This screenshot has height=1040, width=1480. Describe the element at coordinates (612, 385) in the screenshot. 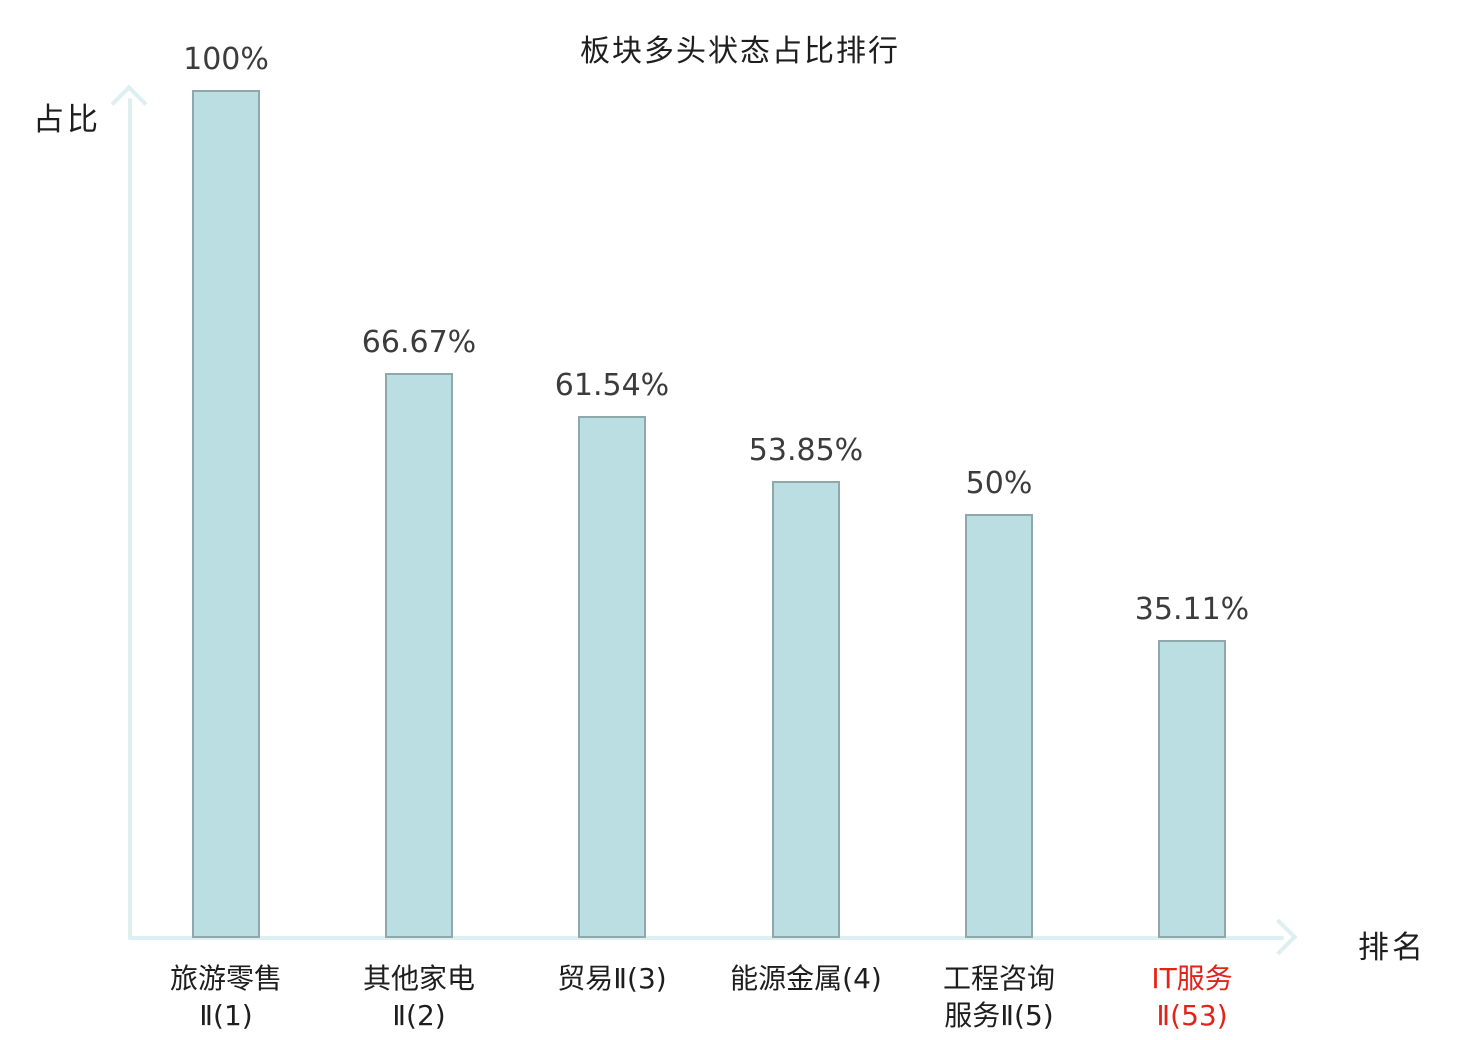

I see `bar-value-label: 61.54%` at that location.